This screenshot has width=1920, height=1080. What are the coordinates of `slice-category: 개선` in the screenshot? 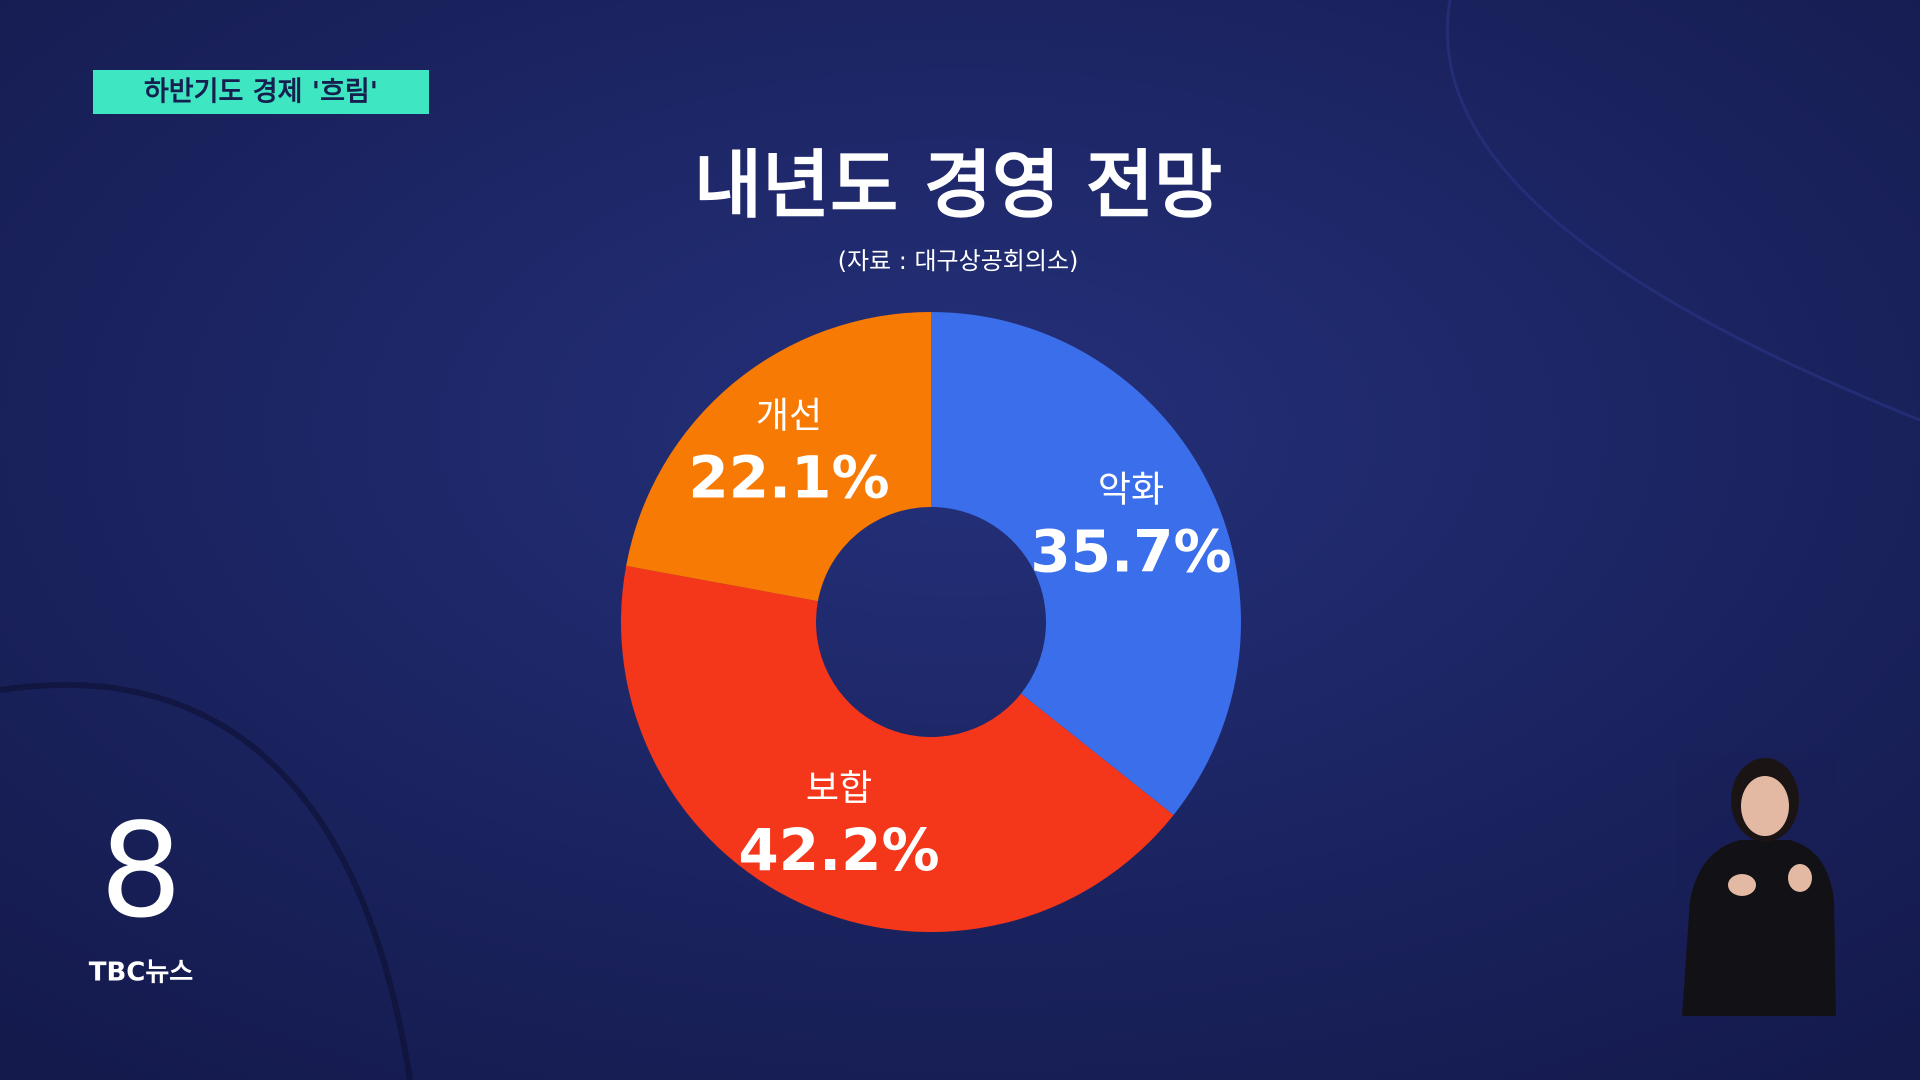 It's located at (789, 415).